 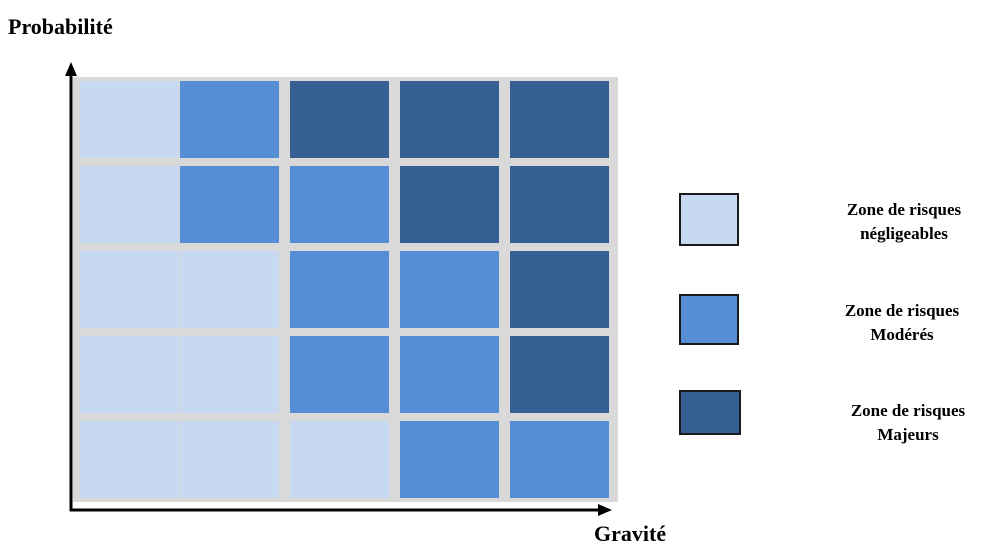 I want to click on legend-label-negligible: Zone de risques négligeables, so click(x=904, y=221).